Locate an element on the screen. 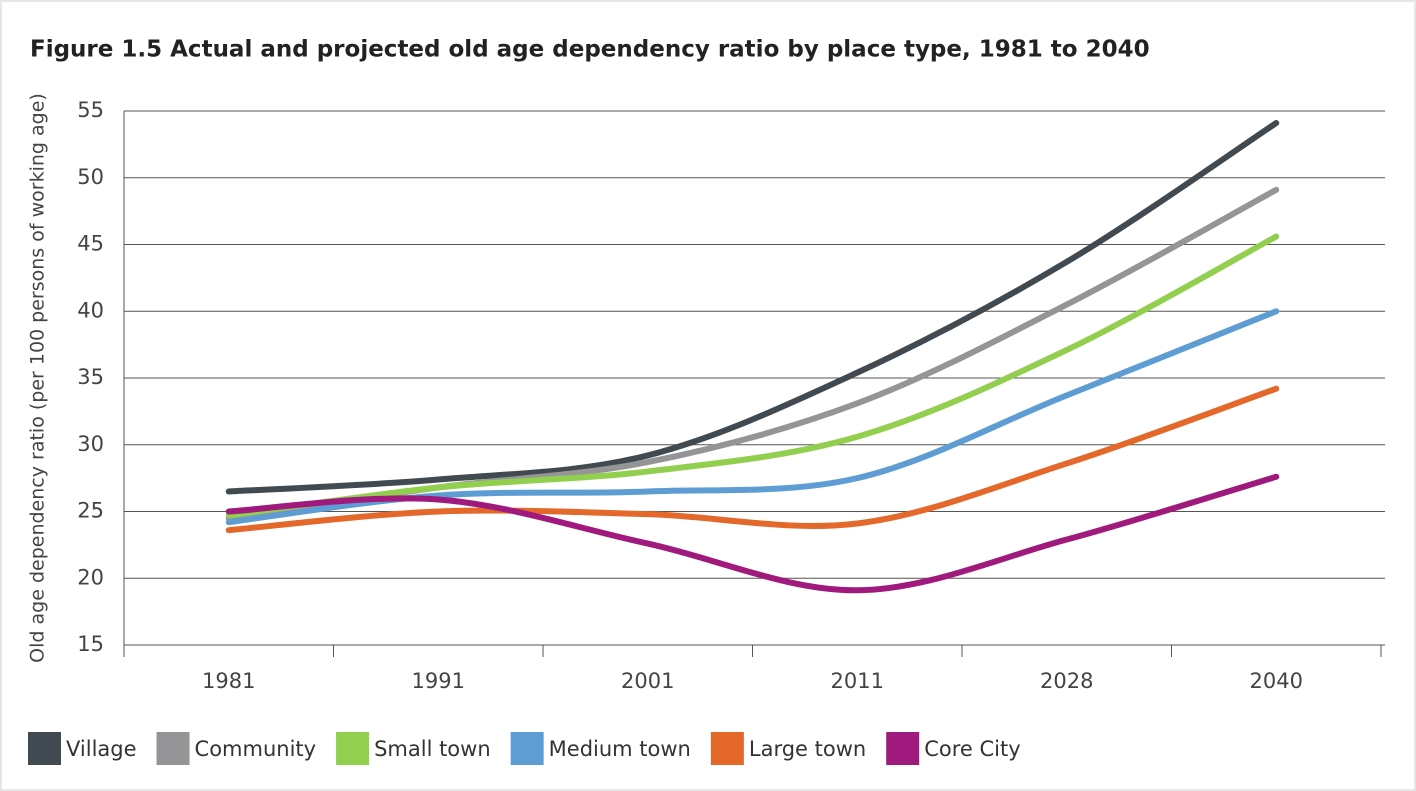 The image size is (1416, 791). y-tick-label: 45 is located at coordinates (90, 244).